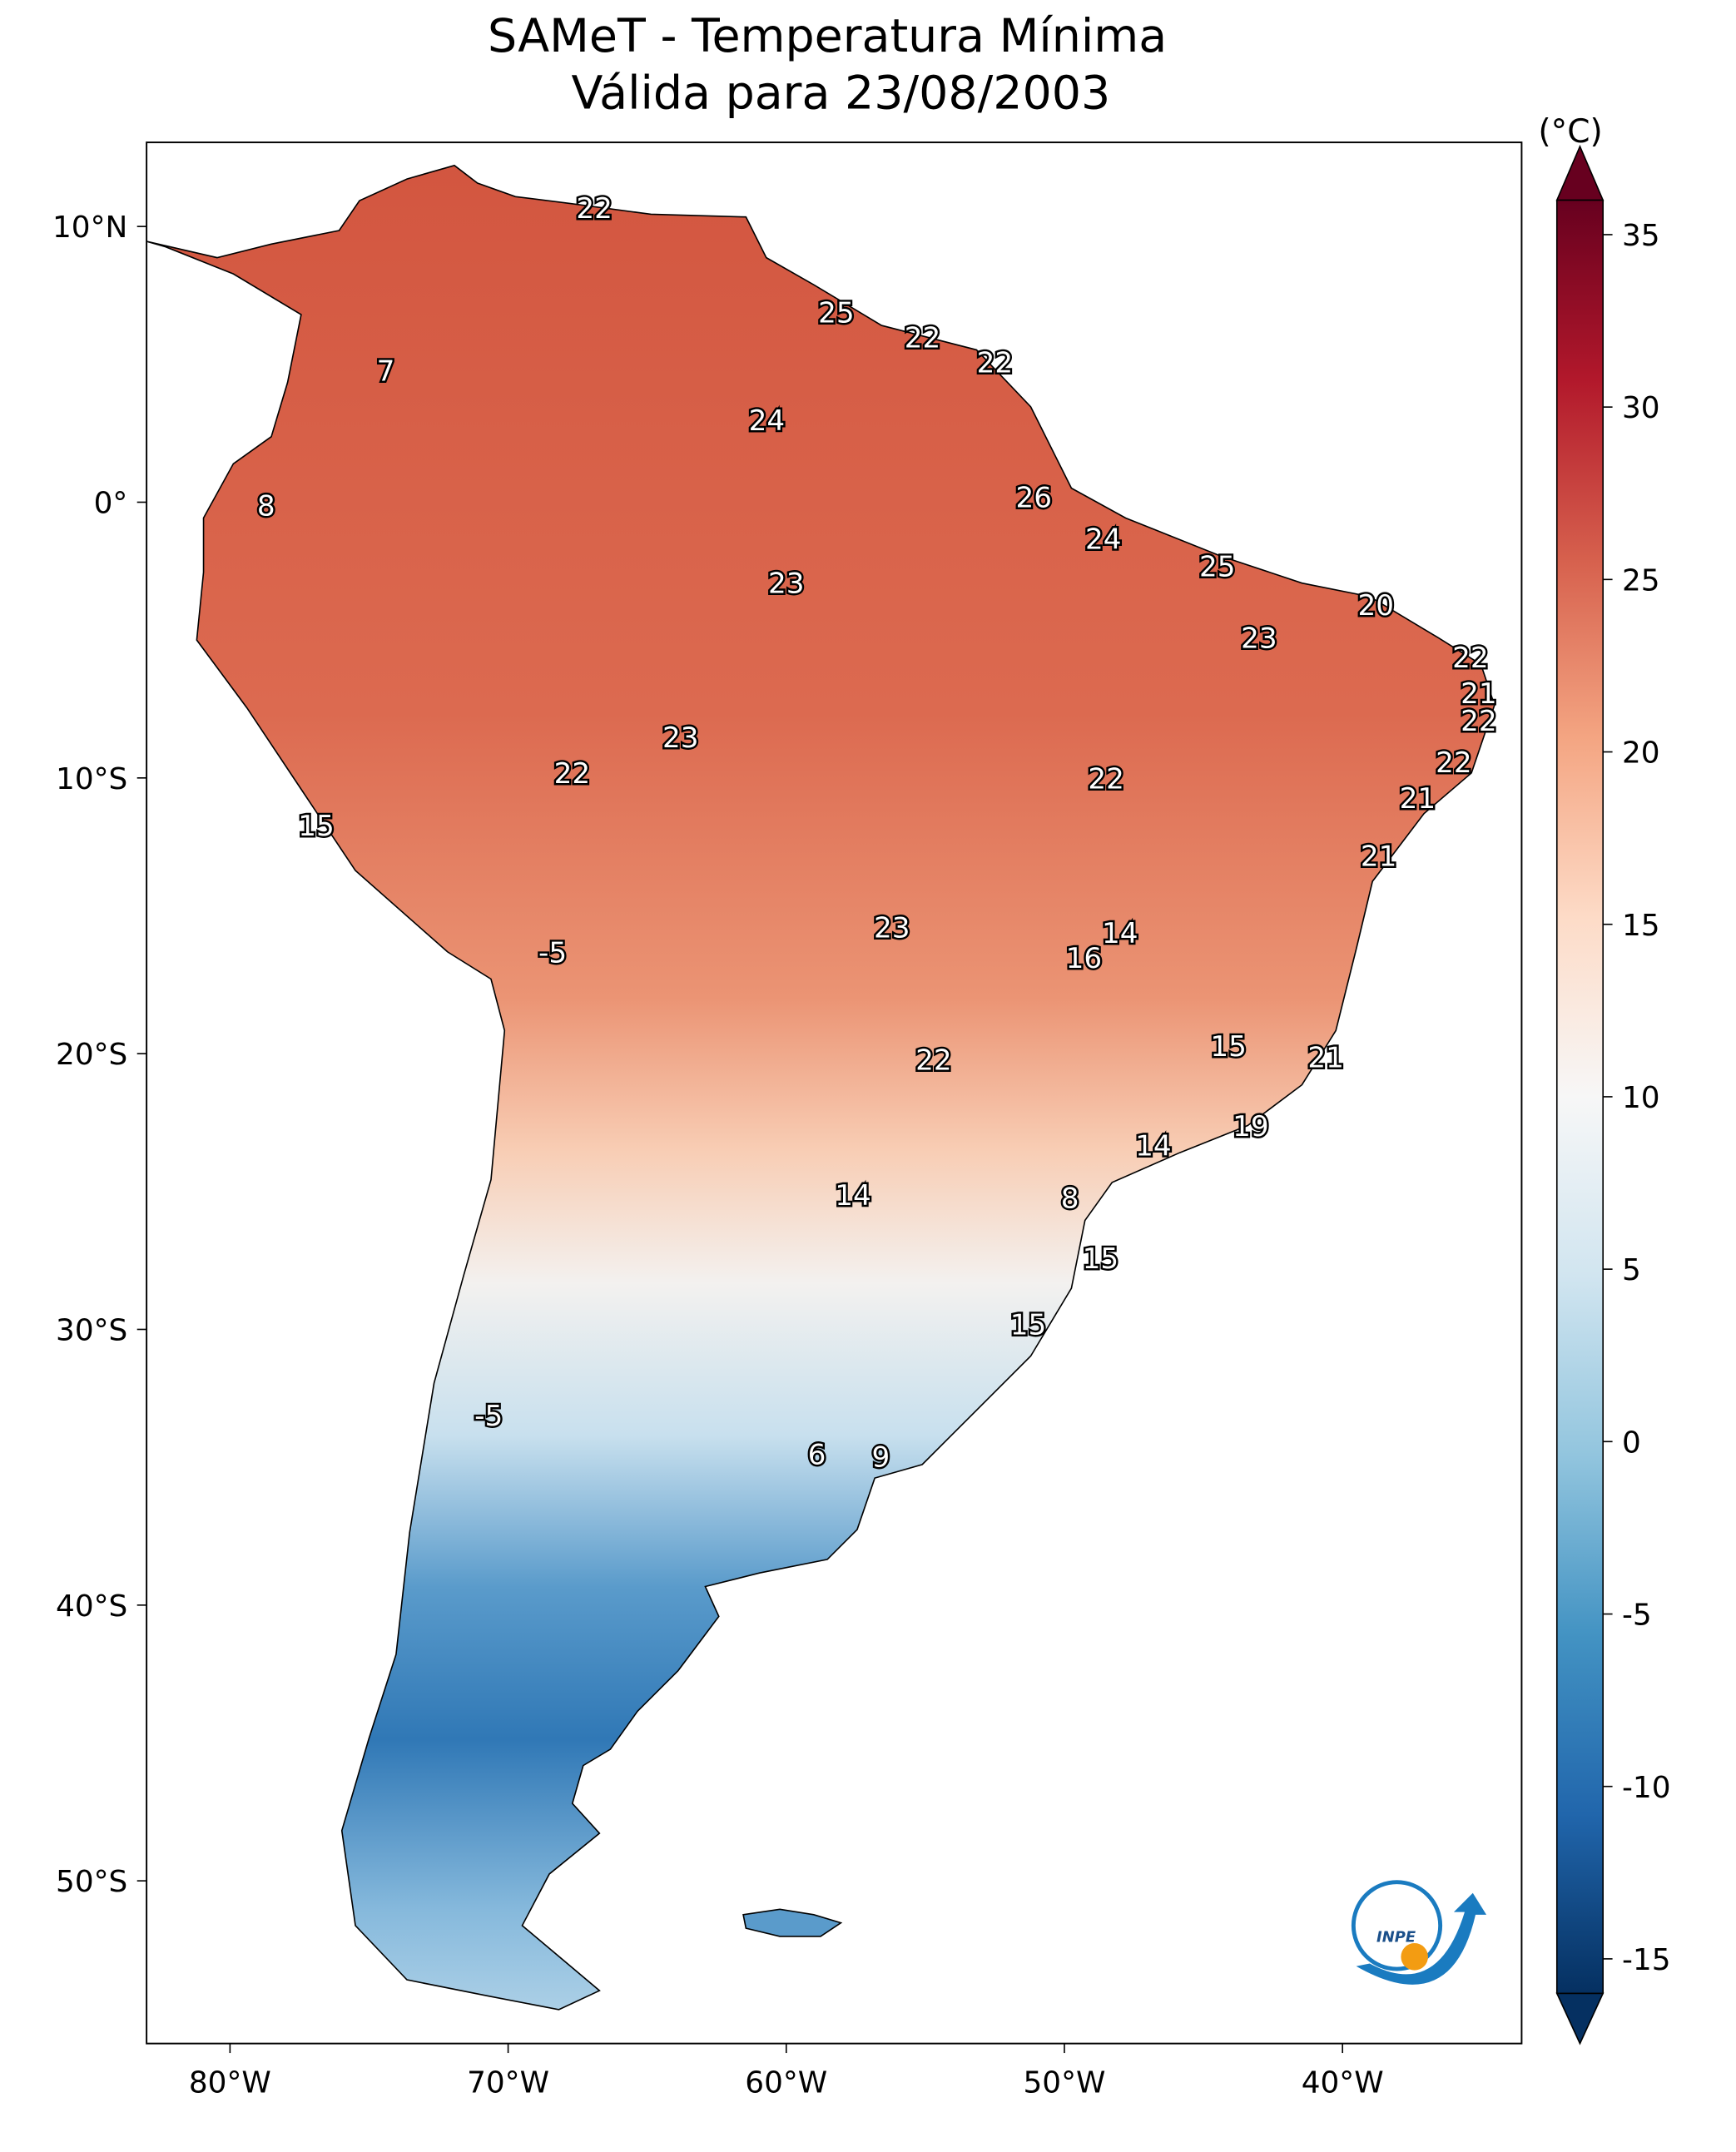 Image resolution: width=1736 pixels, height=2152 pixels. I want to click on colorbar-extend-max, so click(1580, 172).